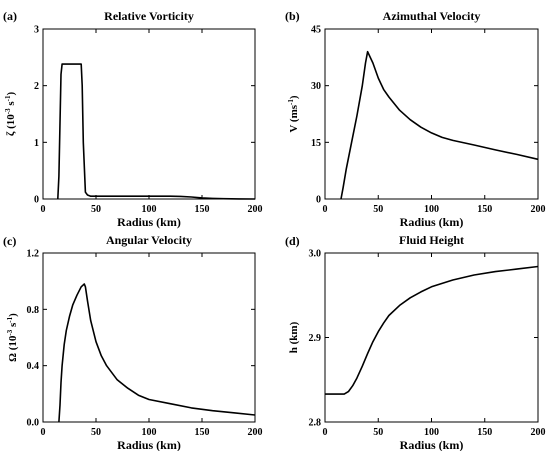 This screenshot has height=451, width=550. I want to click on y-tick-label: 1, so click(36, 143).